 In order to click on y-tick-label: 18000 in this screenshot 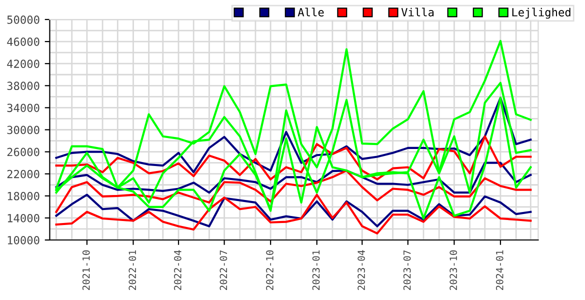, I will do `click(24, 196)`.